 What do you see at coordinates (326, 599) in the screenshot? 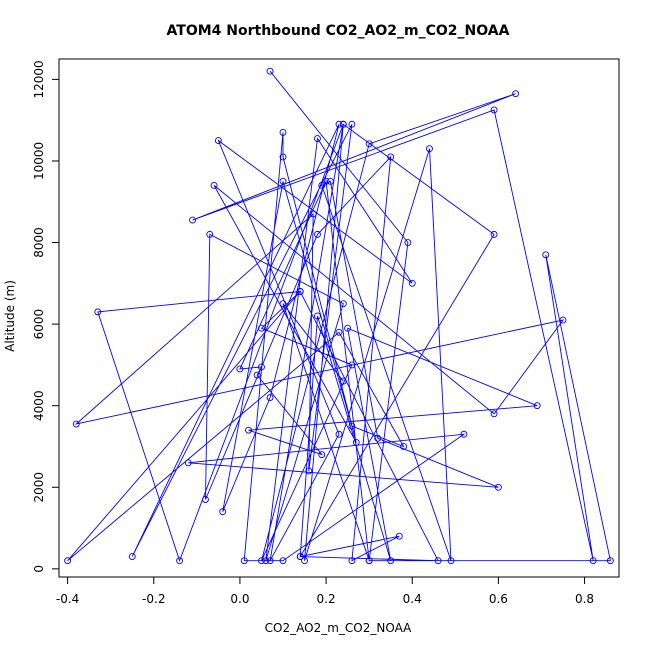
I see `x-tick-label: 0.2` at bounding box center [326, 599].